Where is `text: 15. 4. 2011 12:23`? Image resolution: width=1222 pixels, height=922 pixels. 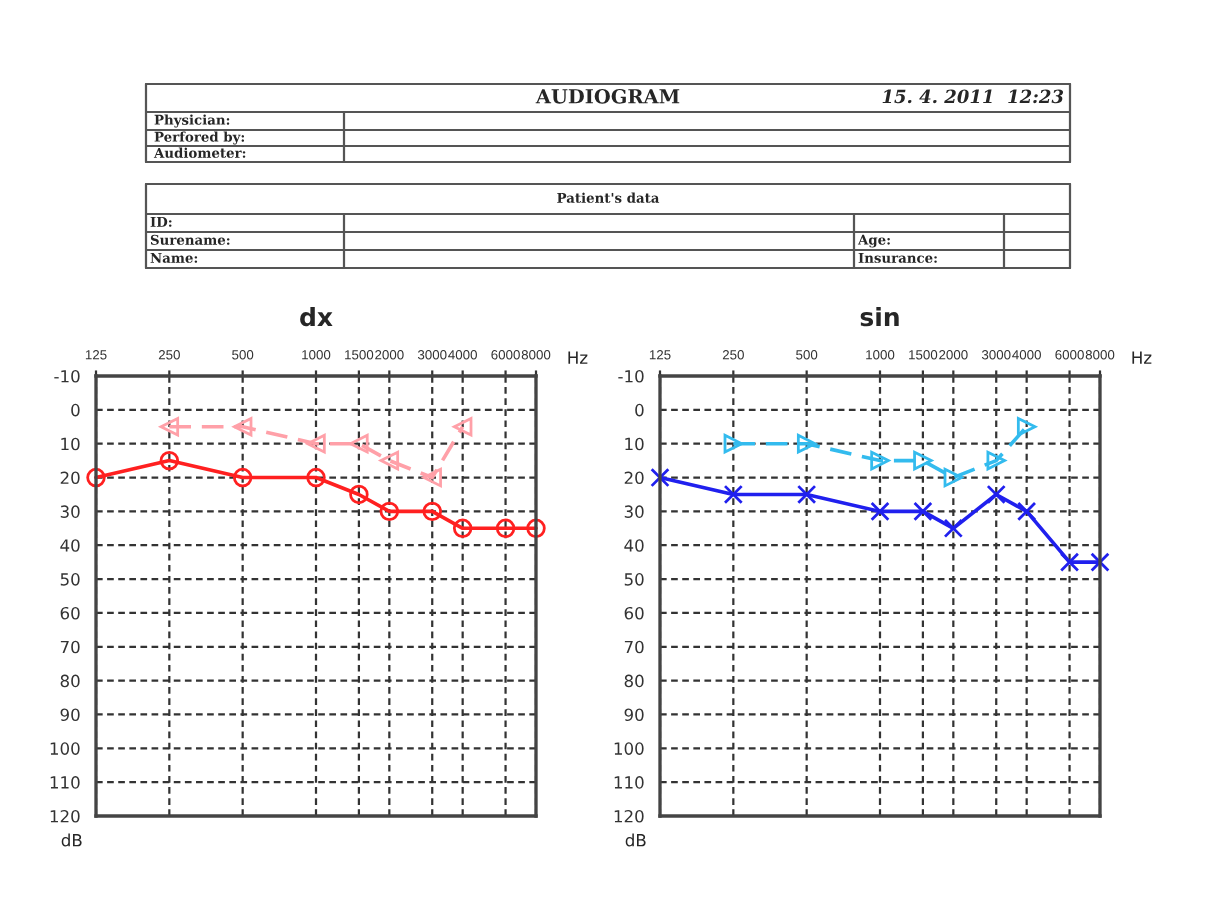
text: 15. 4. 2011 12:23 is located at coordinates (973, 96).